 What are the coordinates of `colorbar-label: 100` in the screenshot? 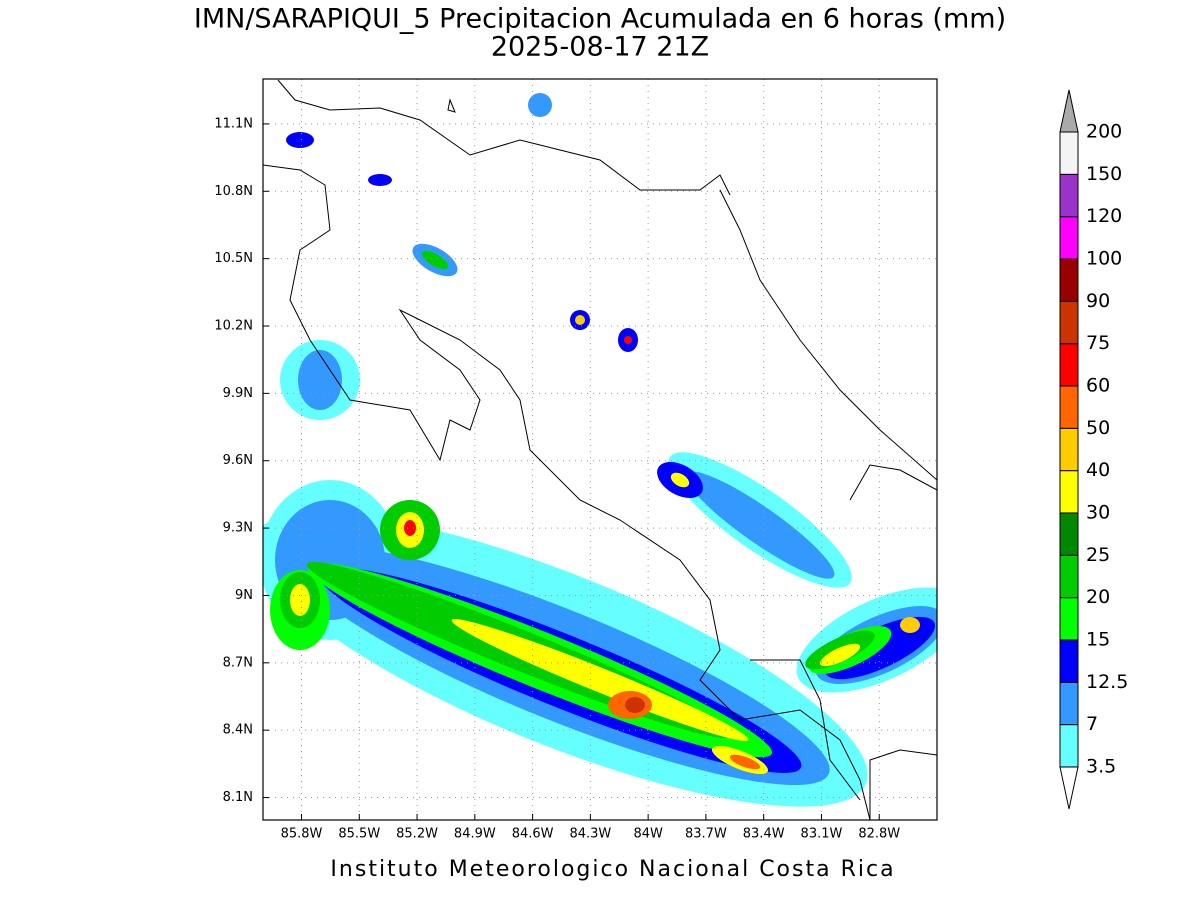 It's located at (1104, 258).